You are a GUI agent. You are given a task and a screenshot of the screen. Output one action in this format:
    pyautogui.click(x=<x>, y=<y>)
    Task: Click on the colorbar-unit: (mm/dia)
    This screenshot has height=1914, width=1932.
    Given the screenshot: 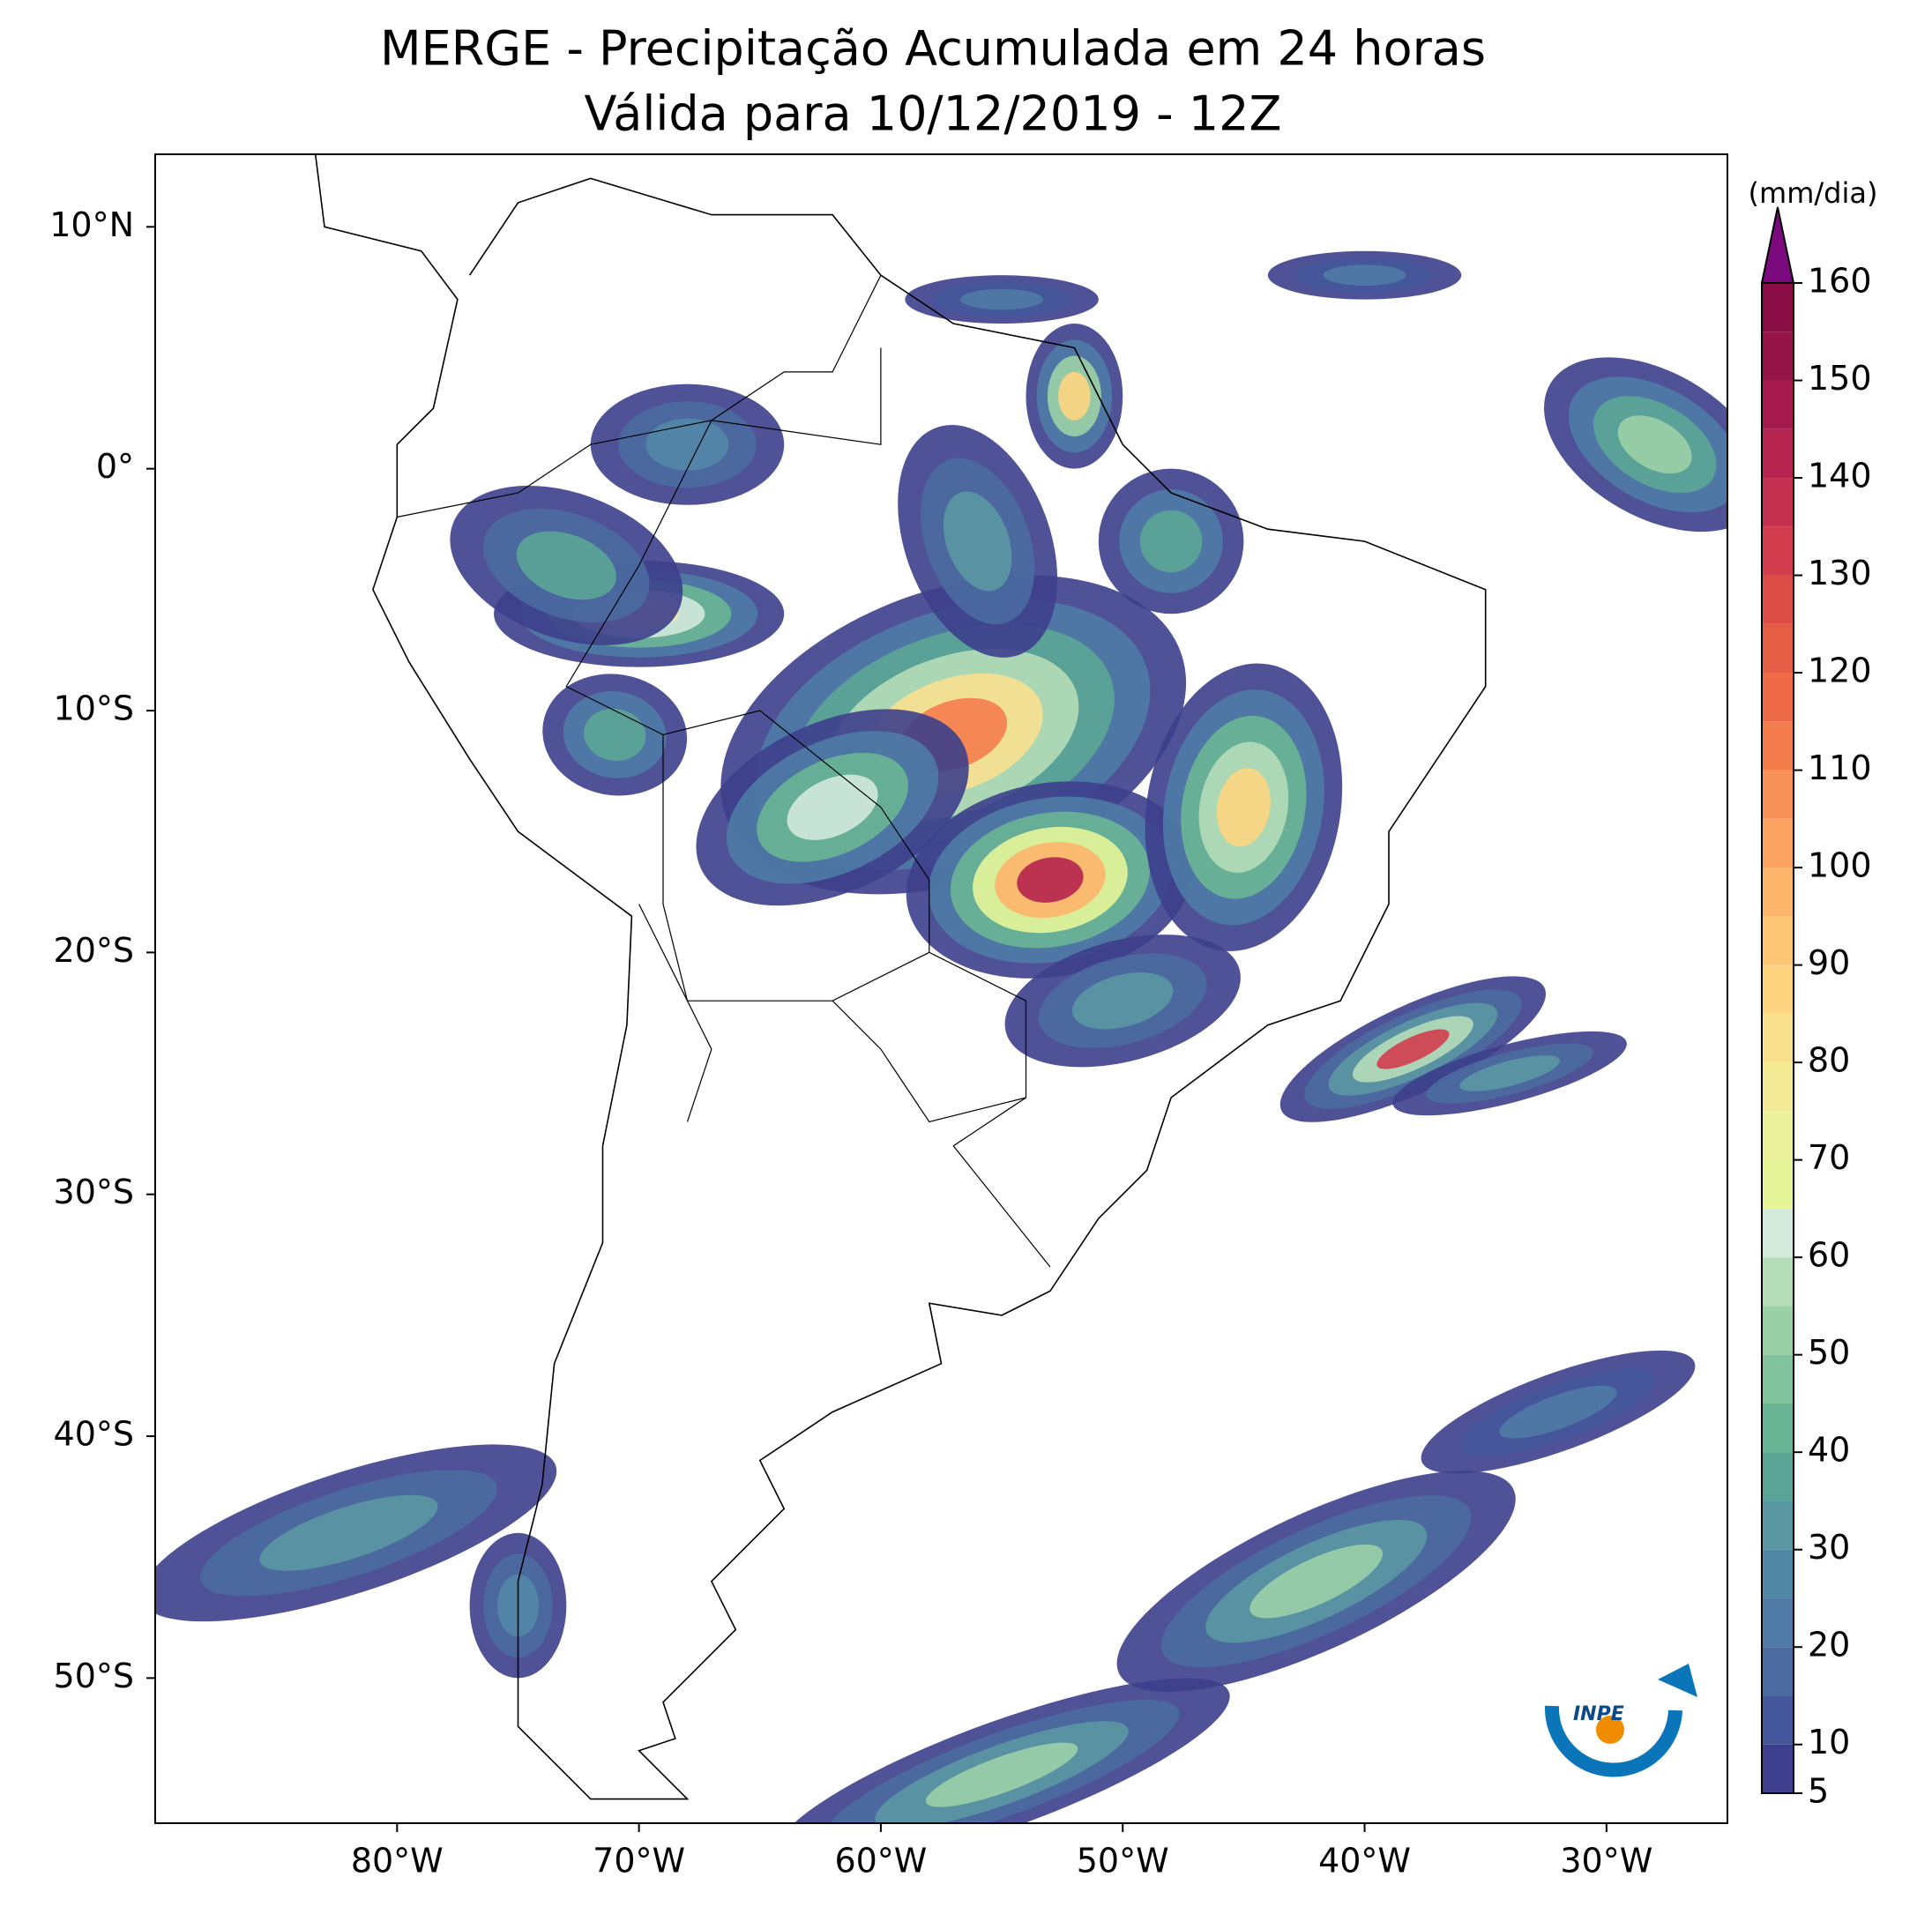 What is the action you would take?
    pyautogui.click(x=1813, y=193)
    